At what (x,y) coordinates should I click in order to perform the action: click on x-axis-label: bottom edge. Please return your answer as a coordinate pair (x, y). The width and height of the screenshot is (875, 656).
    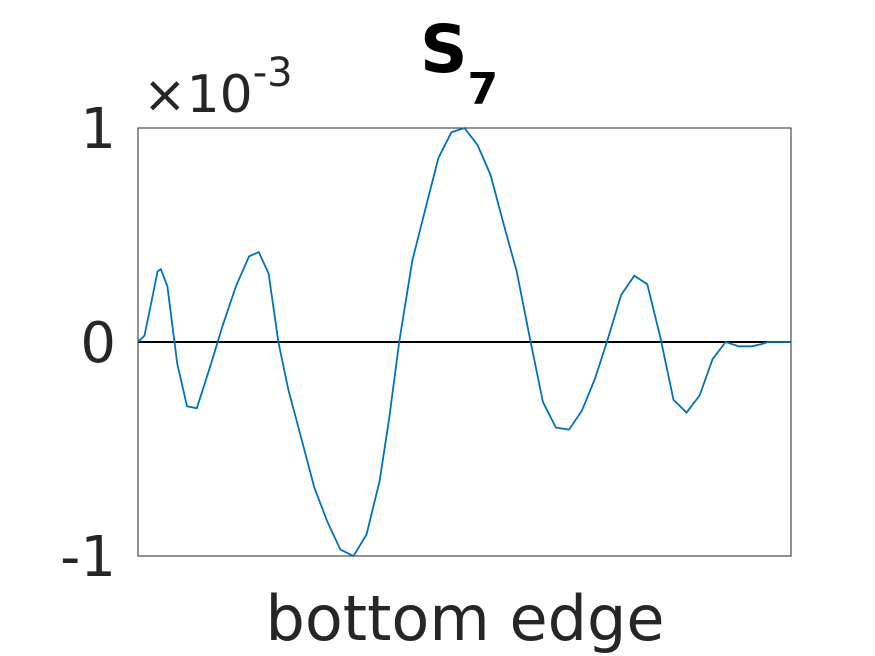
    Looking at the image, I should click on (465, 618).